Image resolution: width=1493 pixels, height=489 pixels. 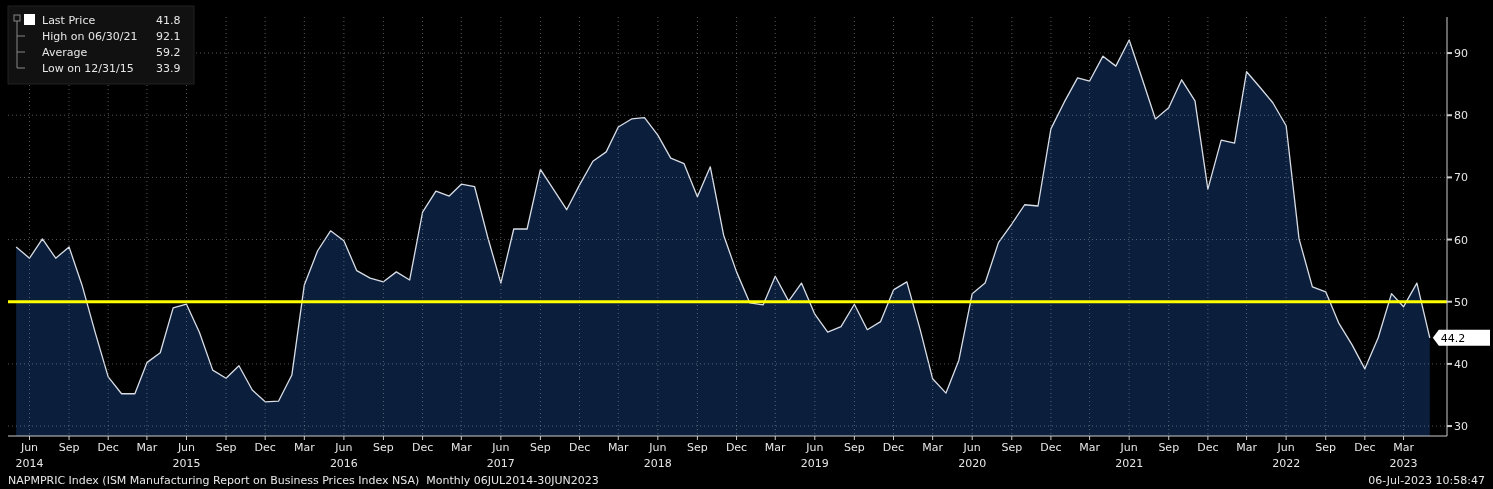 What do you see at coordinates (69, 20) in the screenshot?
I see `text: Last Price` at bounding box center [69, 20].